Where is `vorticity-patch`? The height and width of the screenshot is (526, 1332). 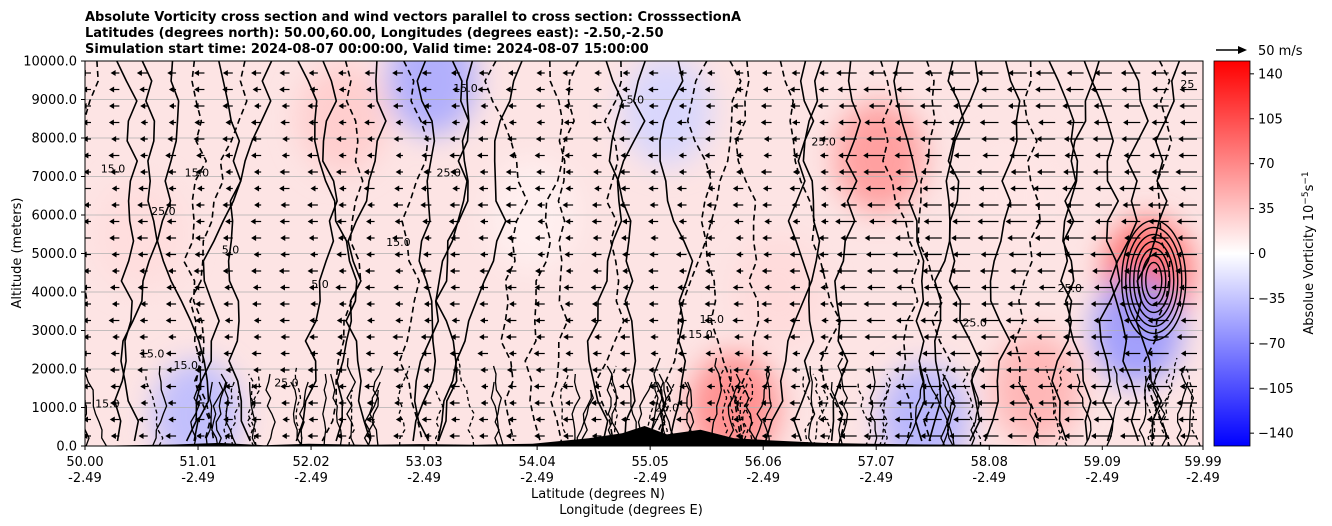
vorticity-patch is located at coordinates (734, 399).